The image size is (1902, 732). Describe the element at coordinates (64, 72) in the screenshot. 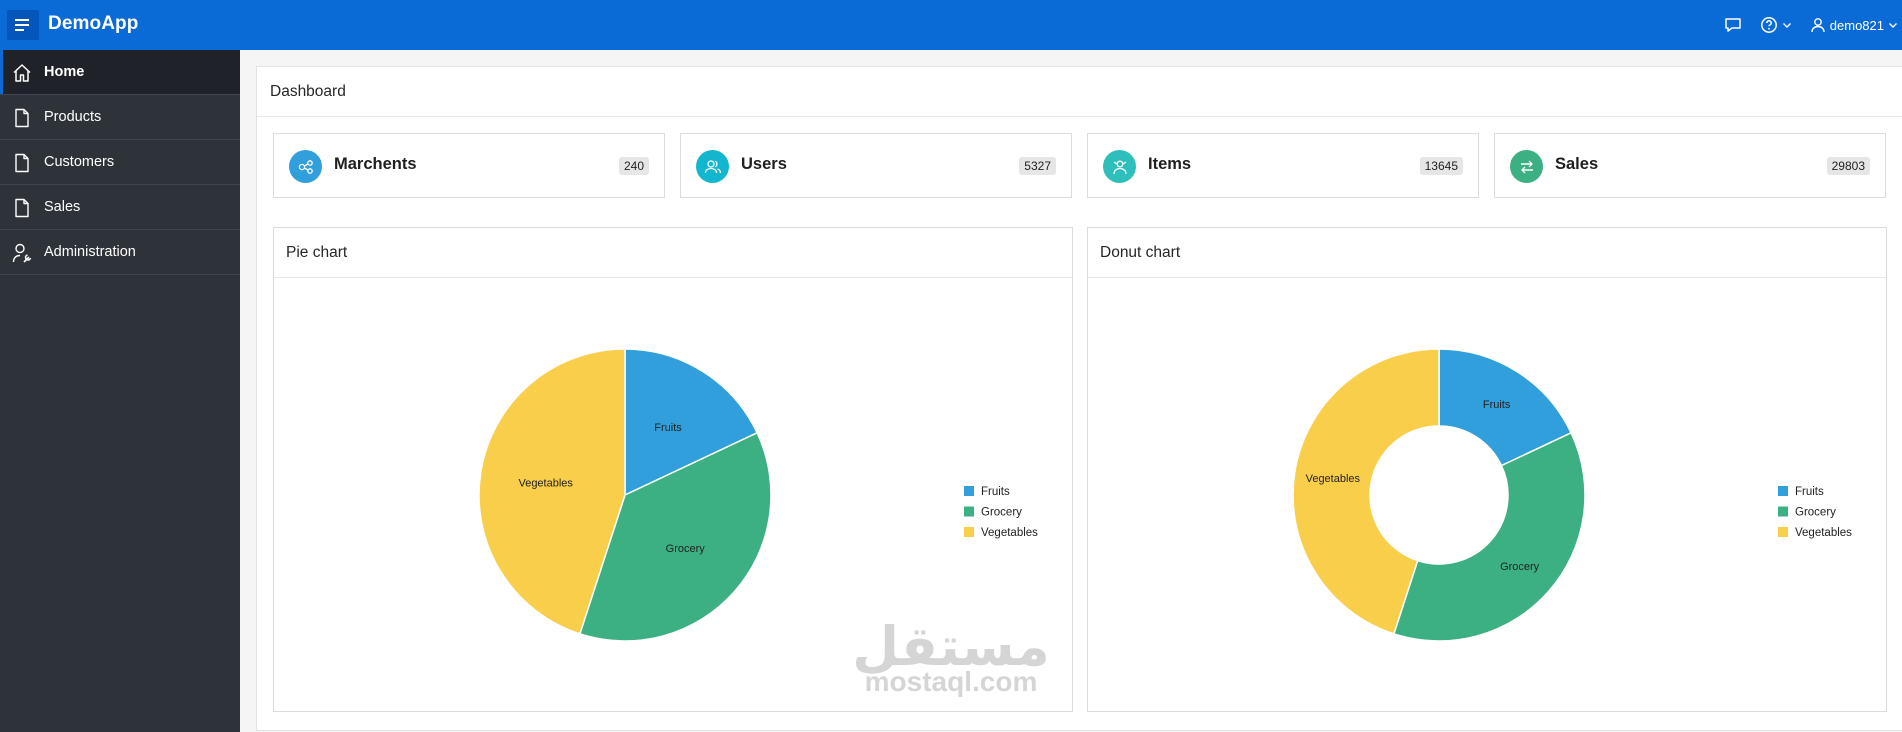

I see `sidebar-item-label: Home` at that location.